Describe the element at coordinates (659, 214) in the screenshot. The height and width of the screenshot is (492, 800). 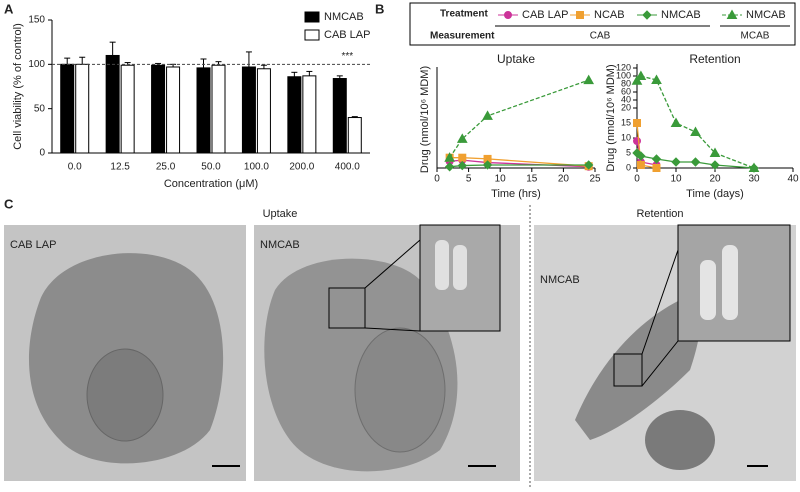
I see `panel-title: Retention` at that location.